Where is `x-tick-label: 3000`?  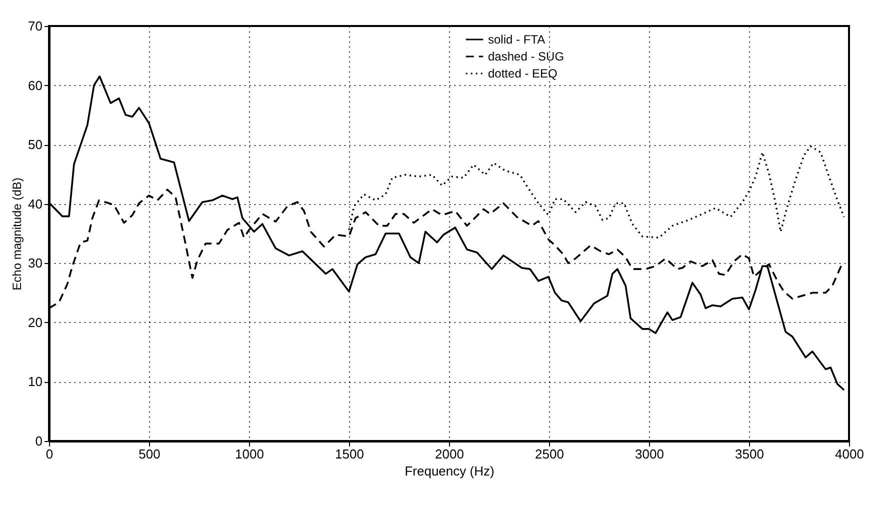 x-tick-label: 3000 is located at coordinates (649, 454).